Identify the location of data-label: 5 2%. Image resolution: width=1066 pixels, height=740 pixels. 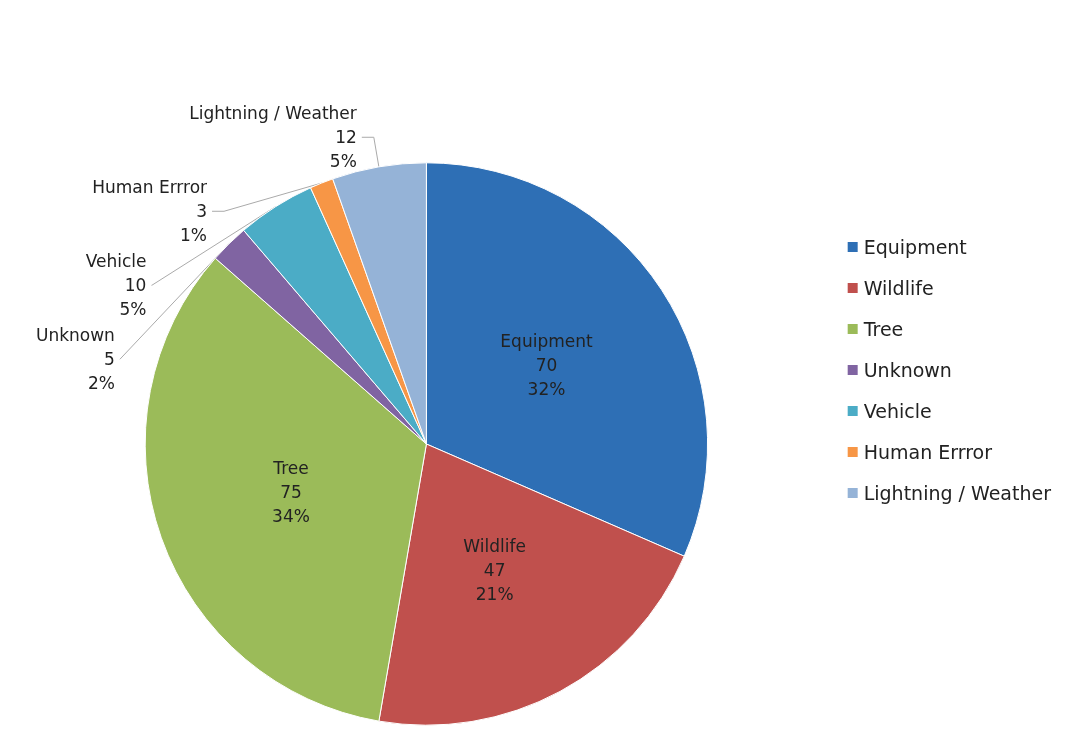
(101, 371).